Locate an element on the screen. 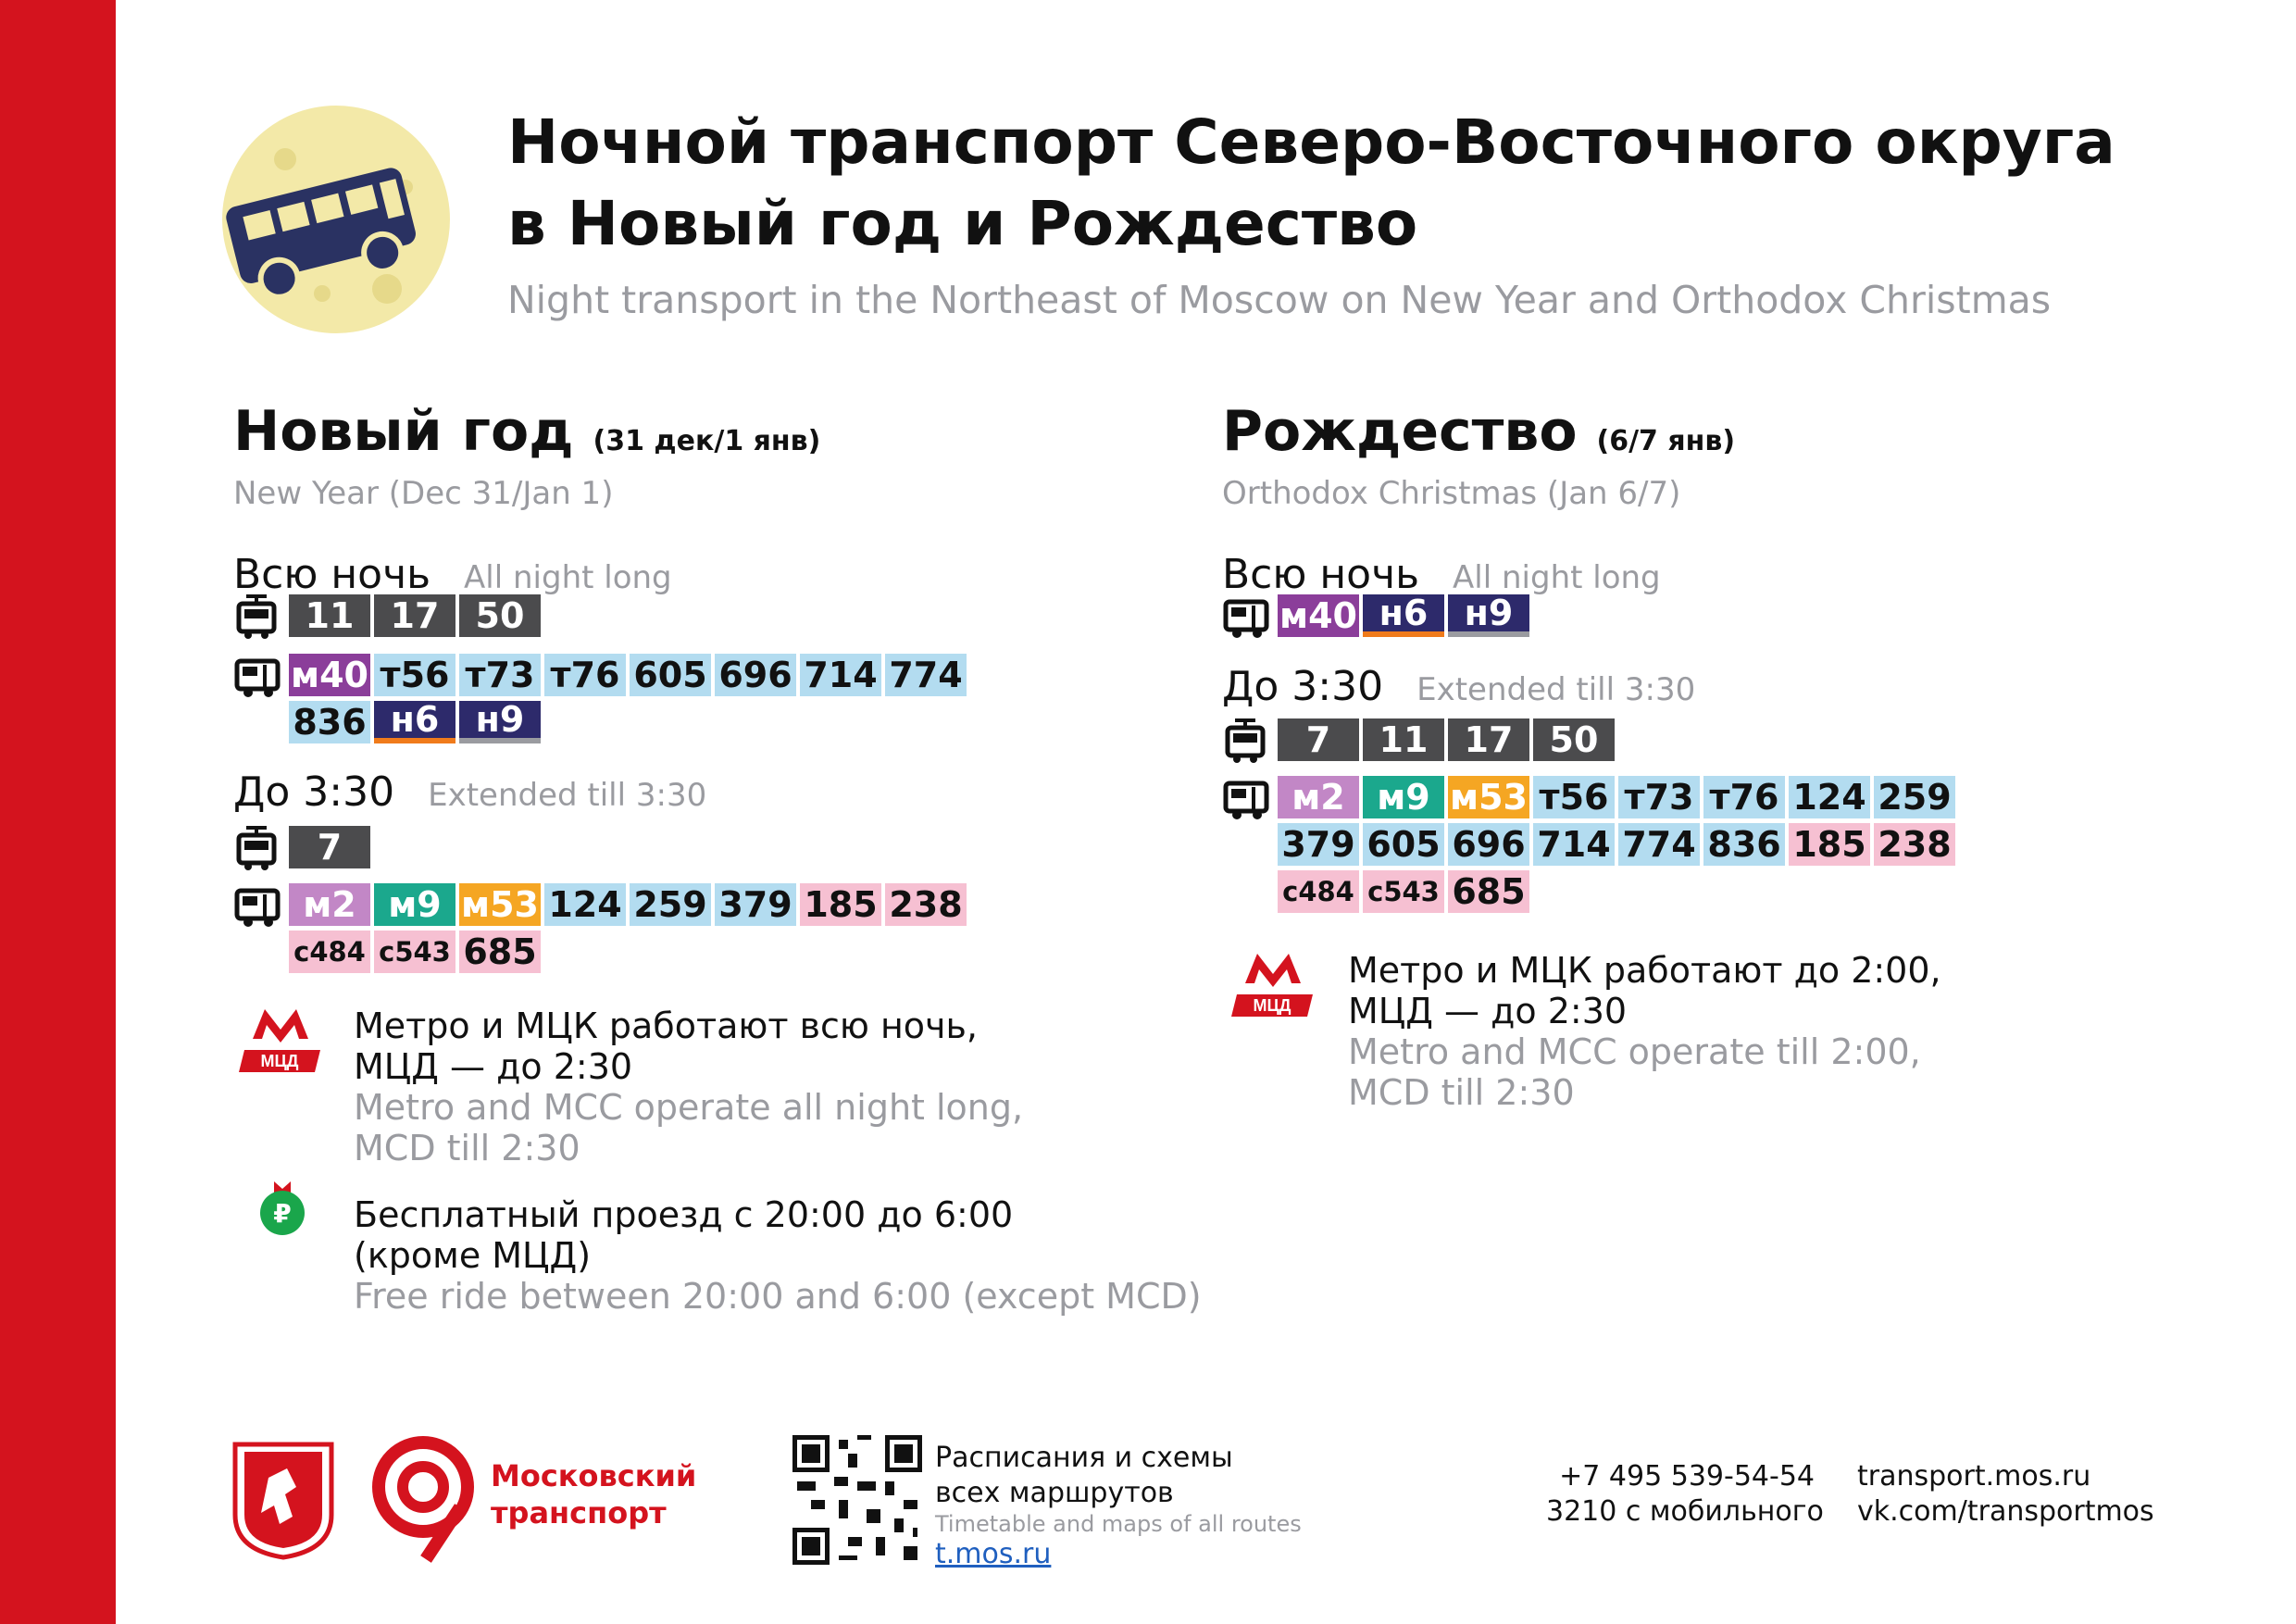  christmas-extended-label: До 3:30 Extended till 3:30 is located at coordinates (1459, 686).